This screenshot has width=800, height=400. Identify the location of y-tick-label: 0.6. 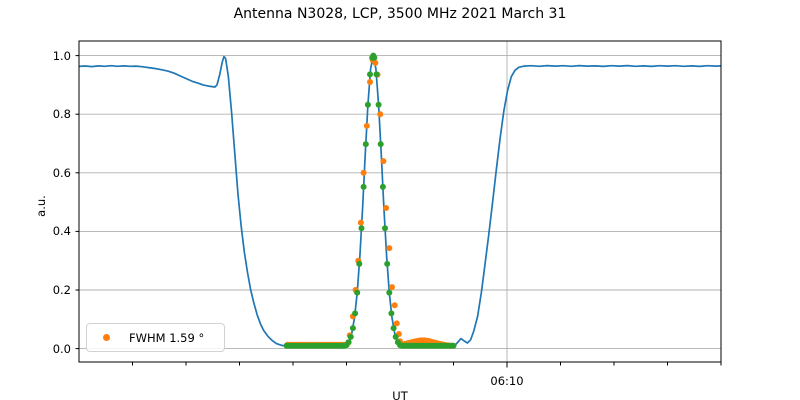
(61, 172).